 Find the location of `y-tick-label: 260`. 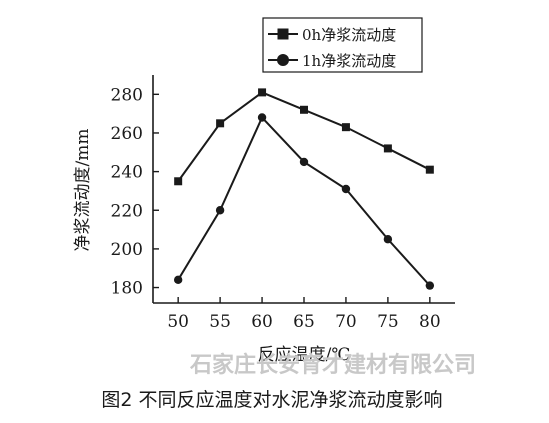

y-tick-label: 260 is located at coordinates (127, 134).